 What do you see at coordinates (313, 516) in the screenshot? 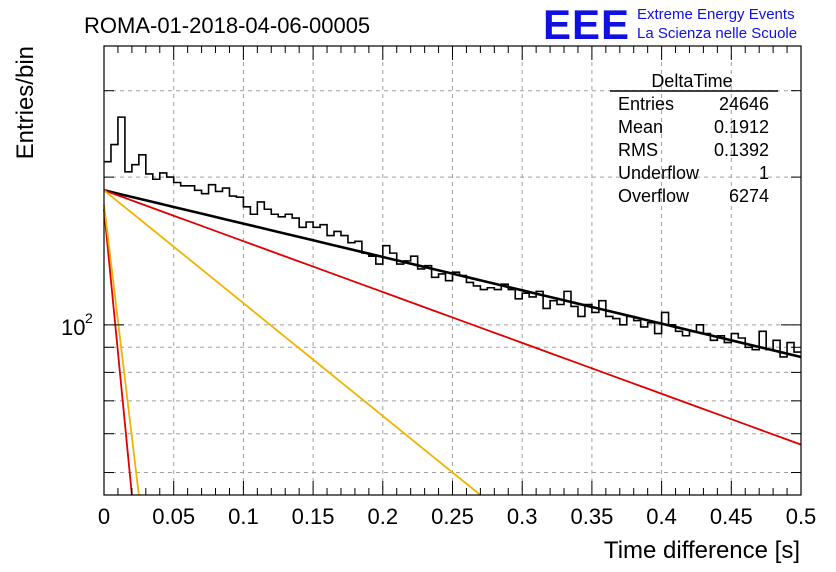
I see `x-tick-label: 0.15` at bounding box center [313, 516].